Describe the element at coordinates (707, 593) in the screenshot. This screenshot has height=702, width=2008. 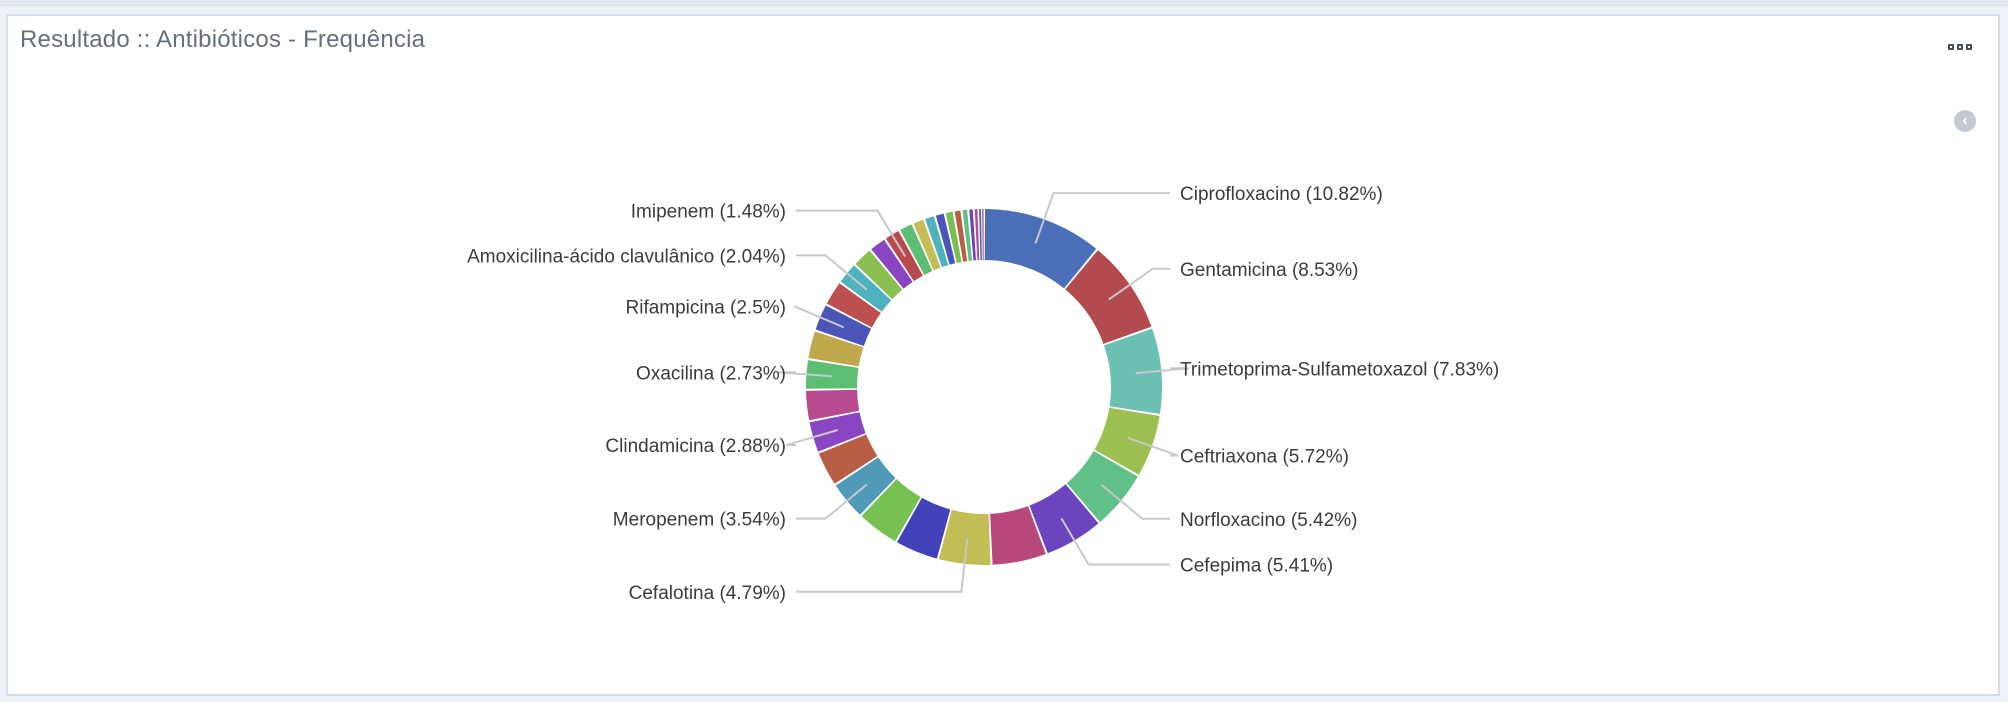
I see `slice-label: Cefalotina (4.79%)` at that location.